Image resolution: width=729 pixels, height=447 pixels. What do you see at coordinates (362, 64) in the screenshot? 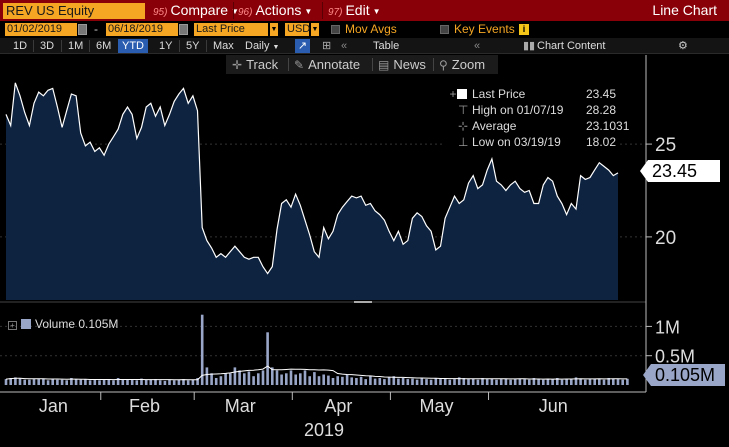
I see `chart-toolbar: ✛ Track ✎ Annotate ▤ News ⚲ Zoom` at bounding box center [362, 64].